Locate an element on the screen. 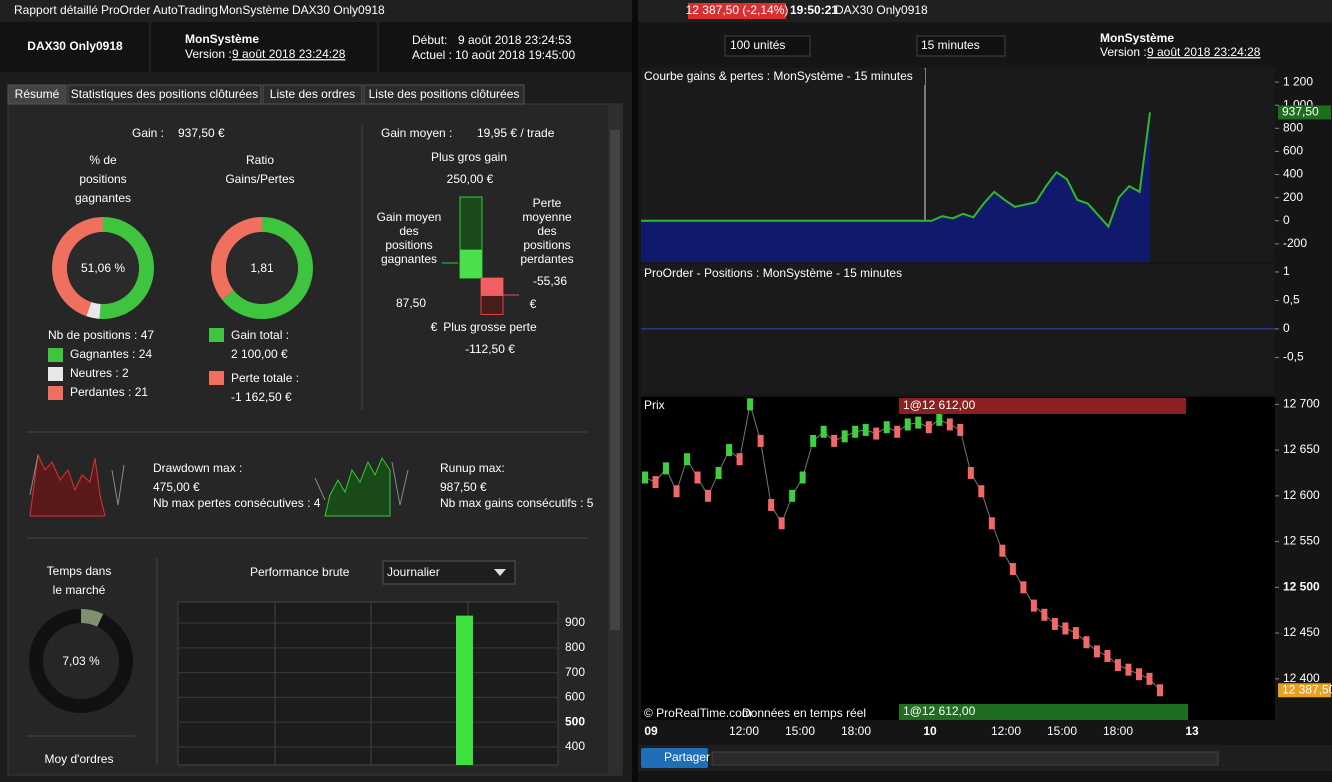 The height and width of the screenshot is (782, 1332). last-value-badge is located at coordinates (1304, 690).